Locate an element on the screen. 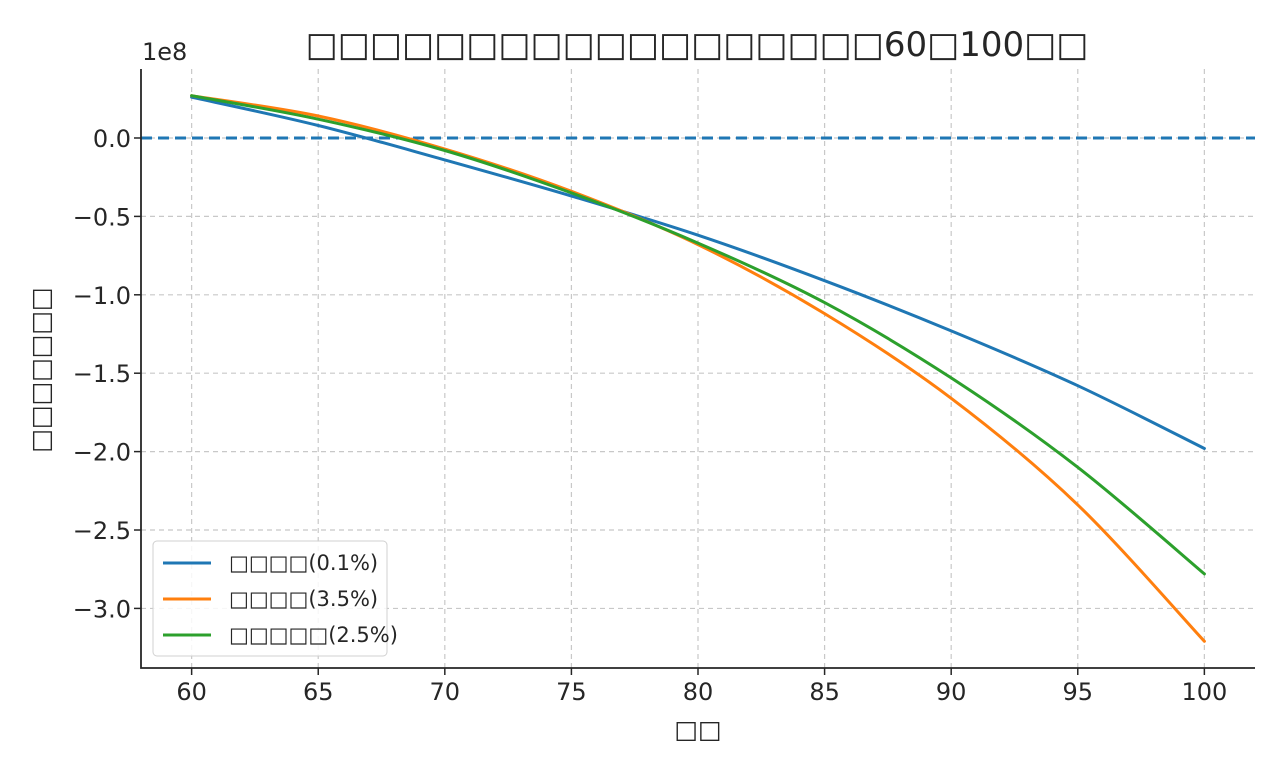  x-tick-label: 80 is located at coordinates (698, 692).